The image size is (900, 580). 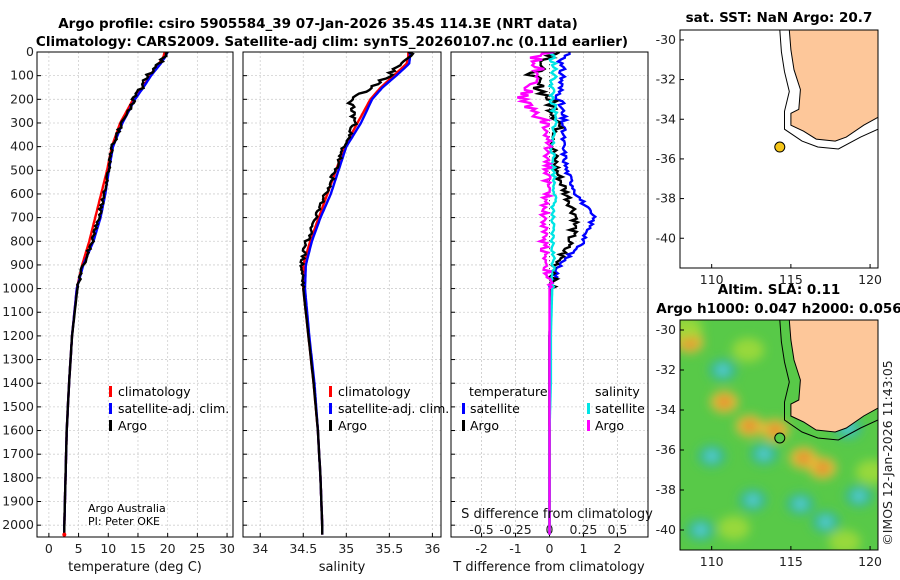 What do you see at coordinates (374, 391) in the screenshot?
I see `legend-label-climatology: climatology` at bounding box center [374, 391].